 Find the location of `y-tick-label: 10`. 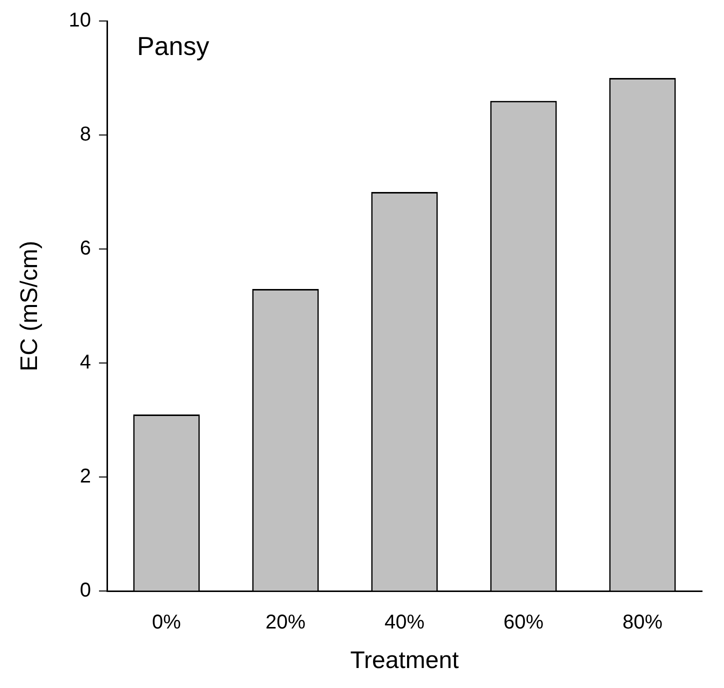

y-tick-label: 10 is located at coordinates (79, 21).